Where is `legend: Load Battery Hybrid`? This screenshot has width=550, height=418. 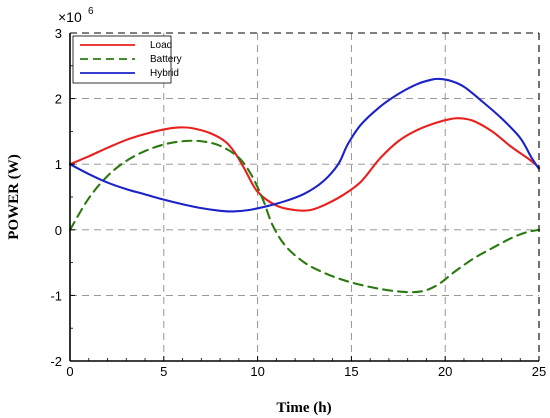
legend: Load Battery Hybrid is located at coordinates (127, 59).